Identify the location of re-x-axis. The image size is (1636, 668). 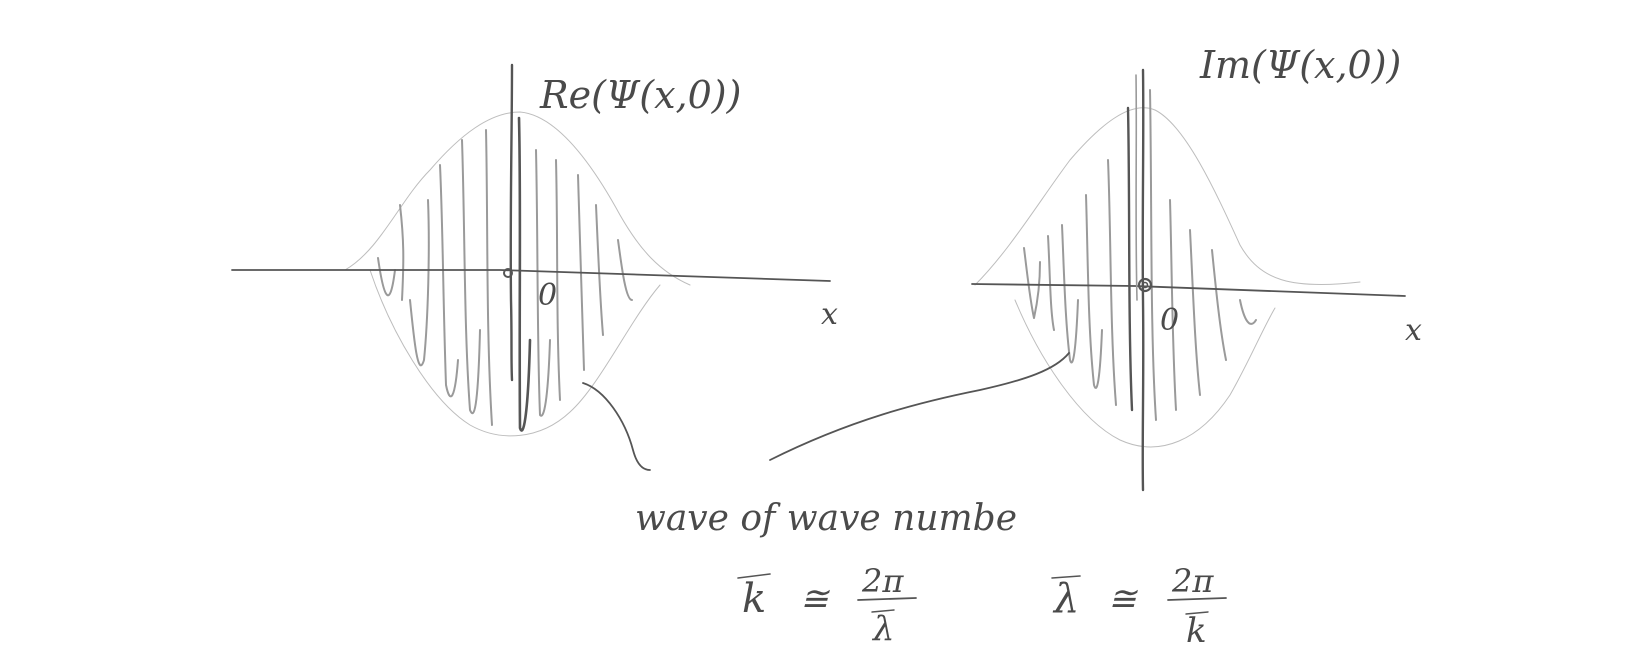
(531, 275).